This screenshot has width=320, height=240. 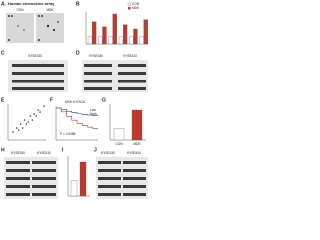 I want to click on panel-label: D, so click(x=78, y=53).